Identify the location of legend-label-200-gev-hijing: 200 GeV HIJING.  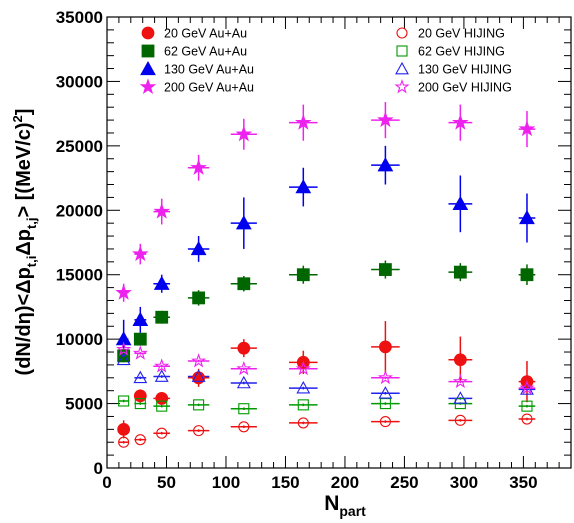
(465, 88).